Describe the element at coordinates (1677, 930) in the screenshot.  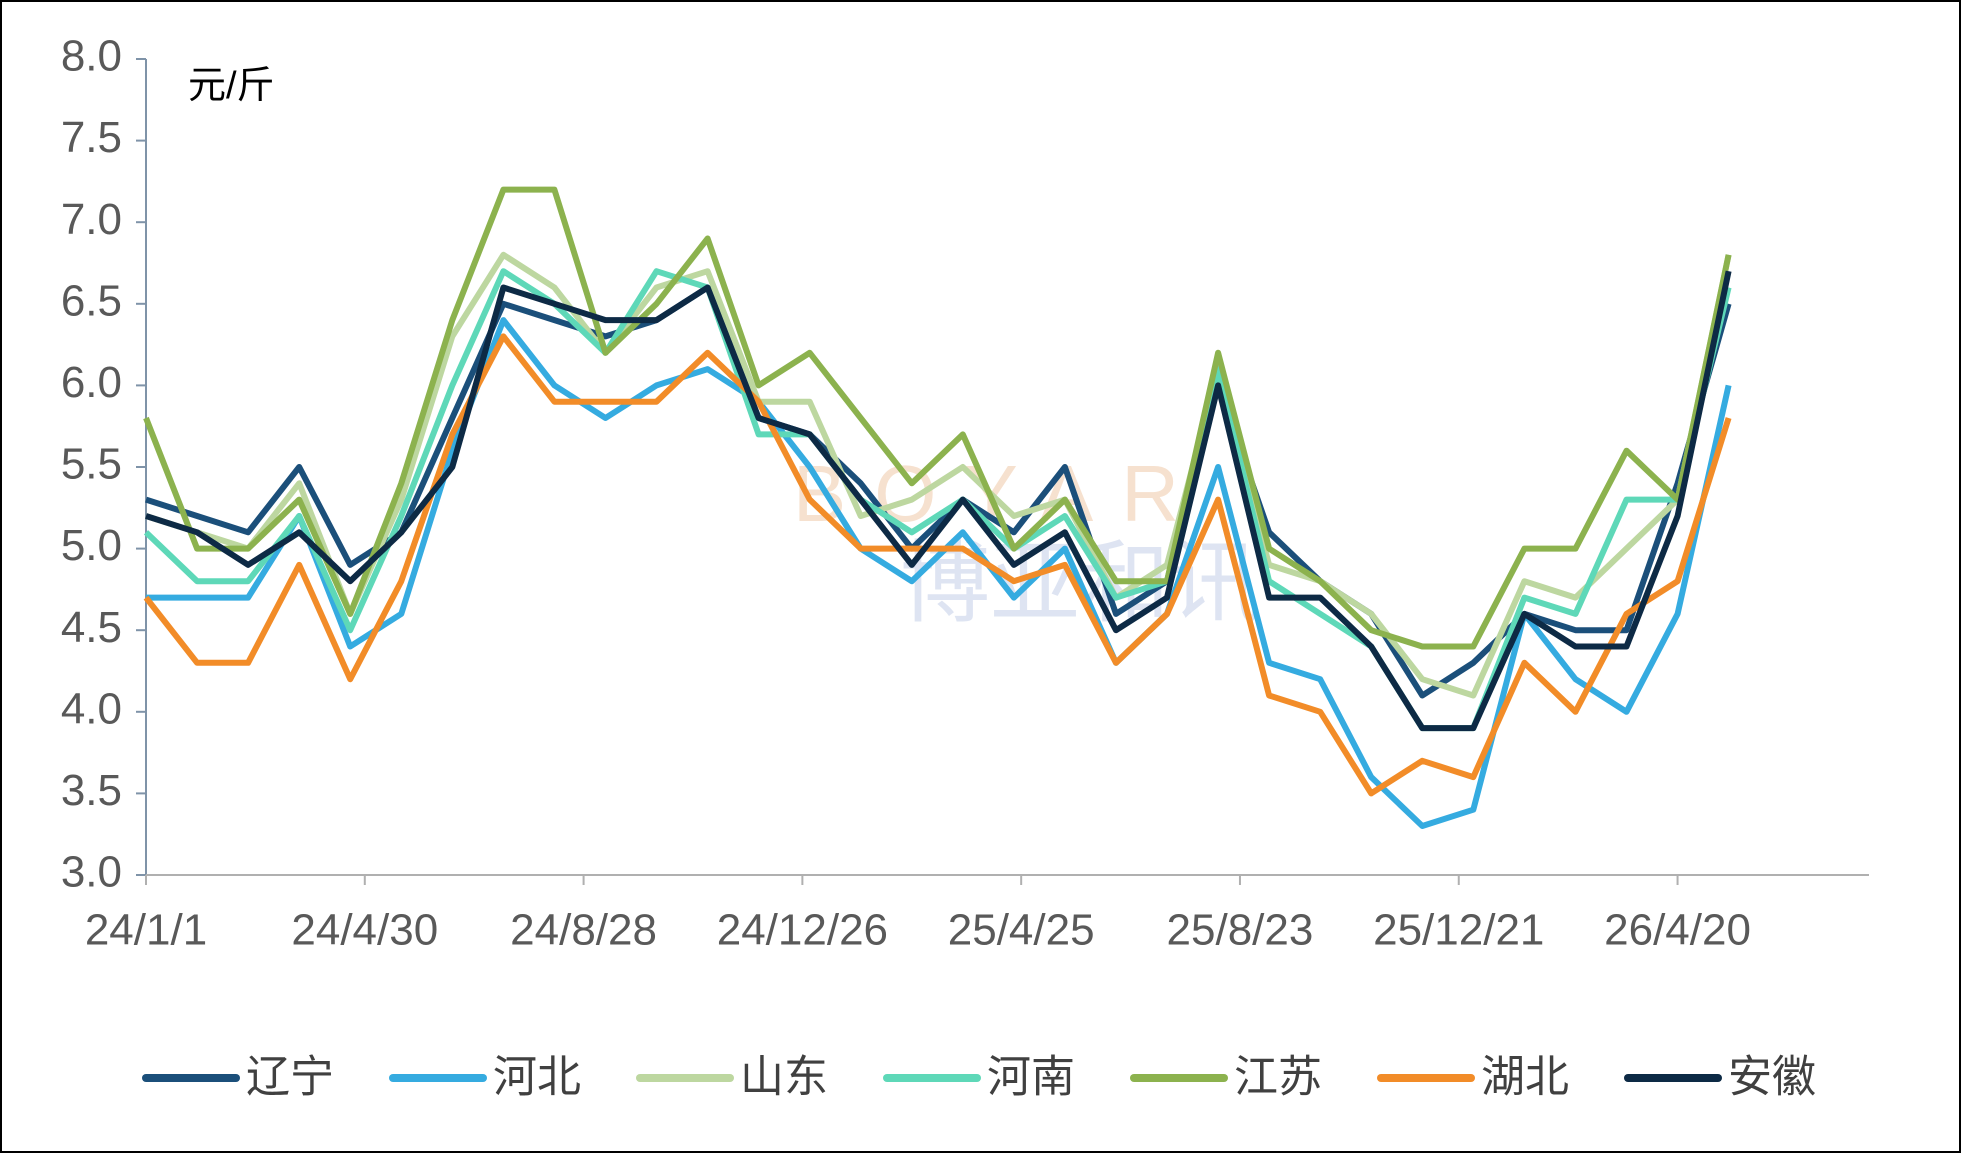
I see `x-tick-label: 26/4/20` at that location.